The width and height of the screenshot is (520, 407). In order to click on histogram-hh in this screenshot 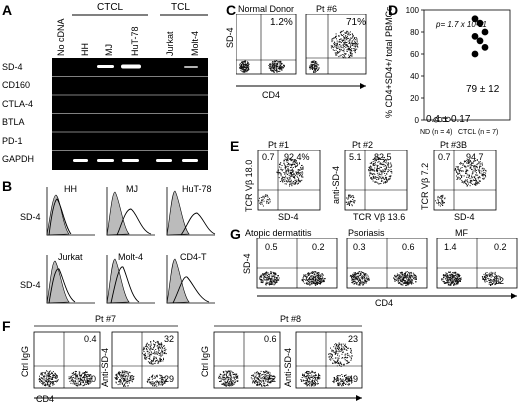, I will do `click(71, 211)`.